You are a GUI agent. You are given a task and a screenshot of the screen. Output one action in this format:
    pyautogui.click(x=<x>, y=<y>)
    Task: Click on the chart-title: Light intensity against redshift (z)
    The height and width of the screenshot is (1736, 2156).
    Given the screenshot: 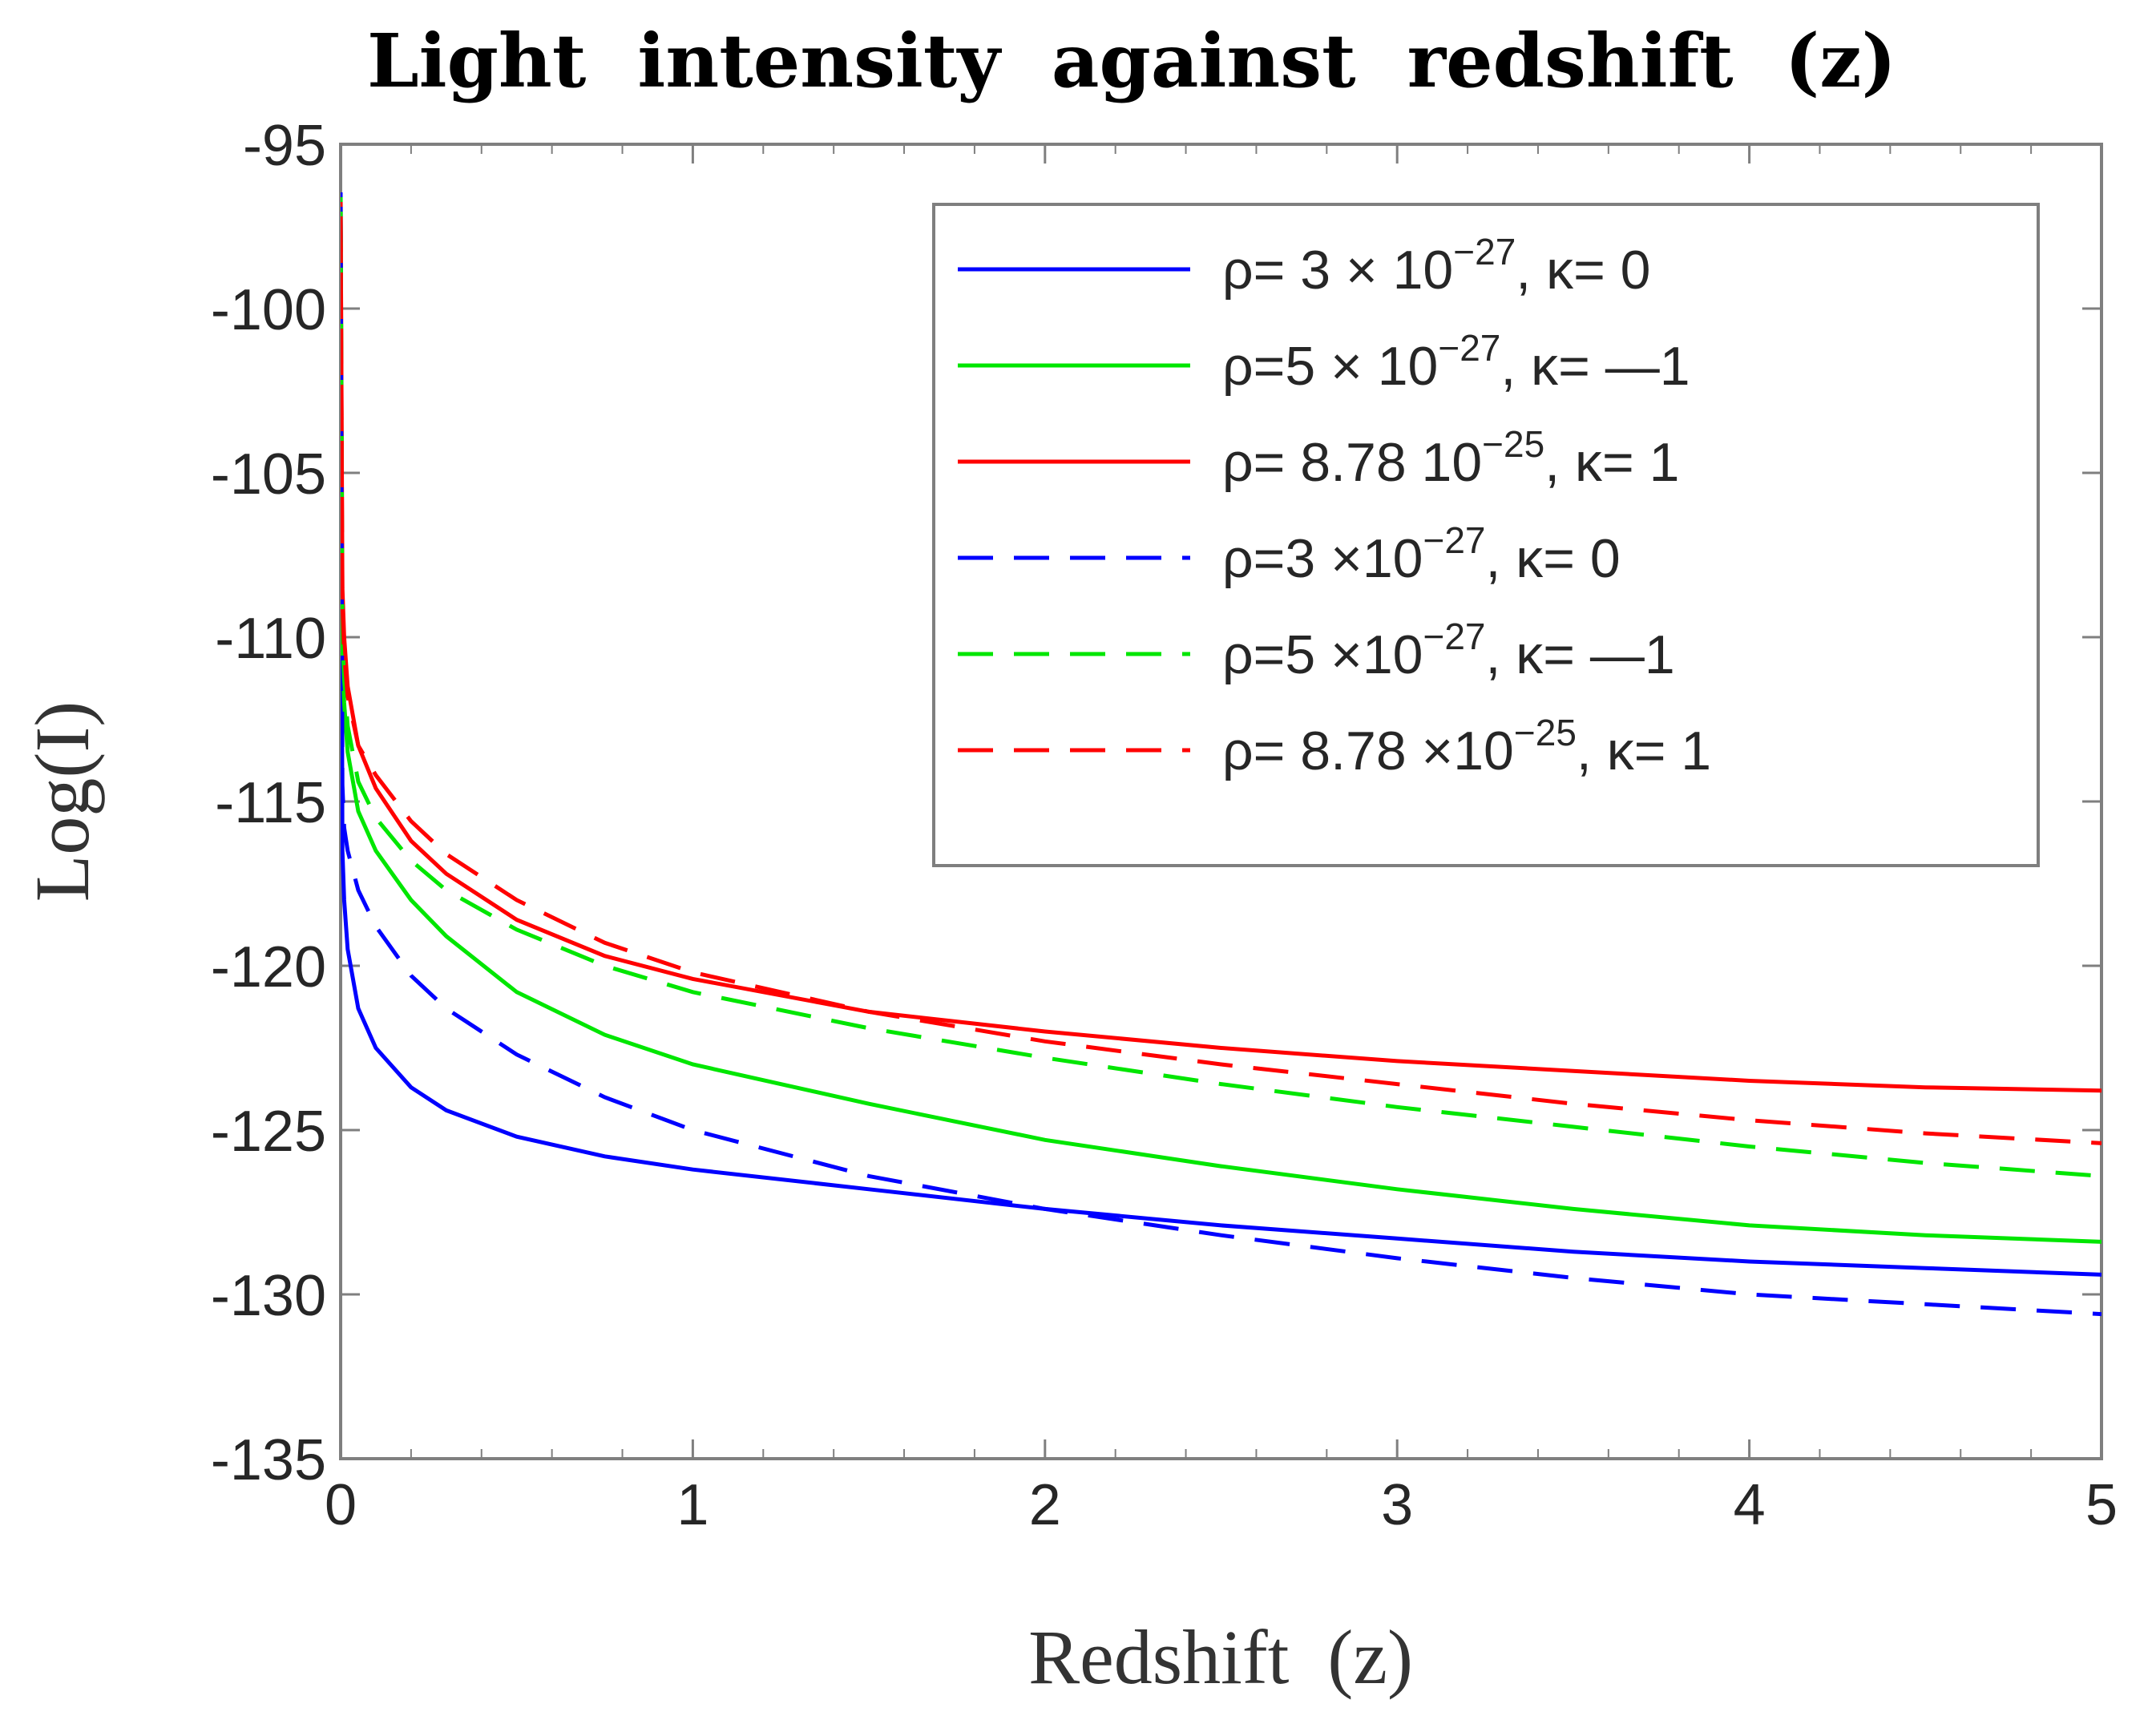 What is the action you would take?
    pyautogui.click(x=1131, y=61)
    